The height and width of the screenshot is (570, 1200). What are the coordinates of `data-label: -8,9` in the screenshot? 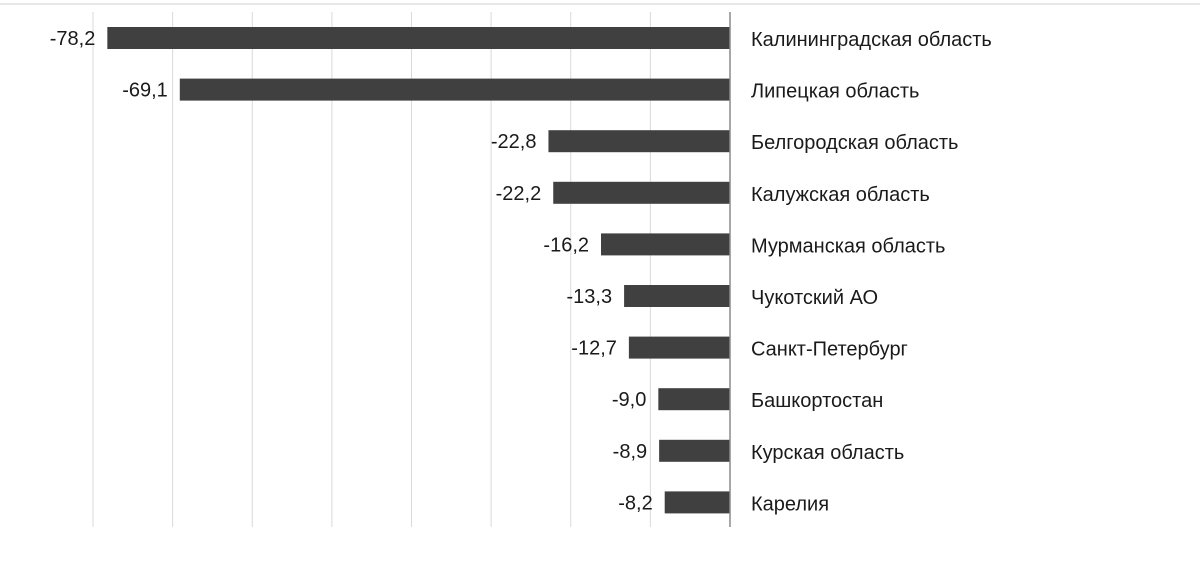 It's located at (630, 452).